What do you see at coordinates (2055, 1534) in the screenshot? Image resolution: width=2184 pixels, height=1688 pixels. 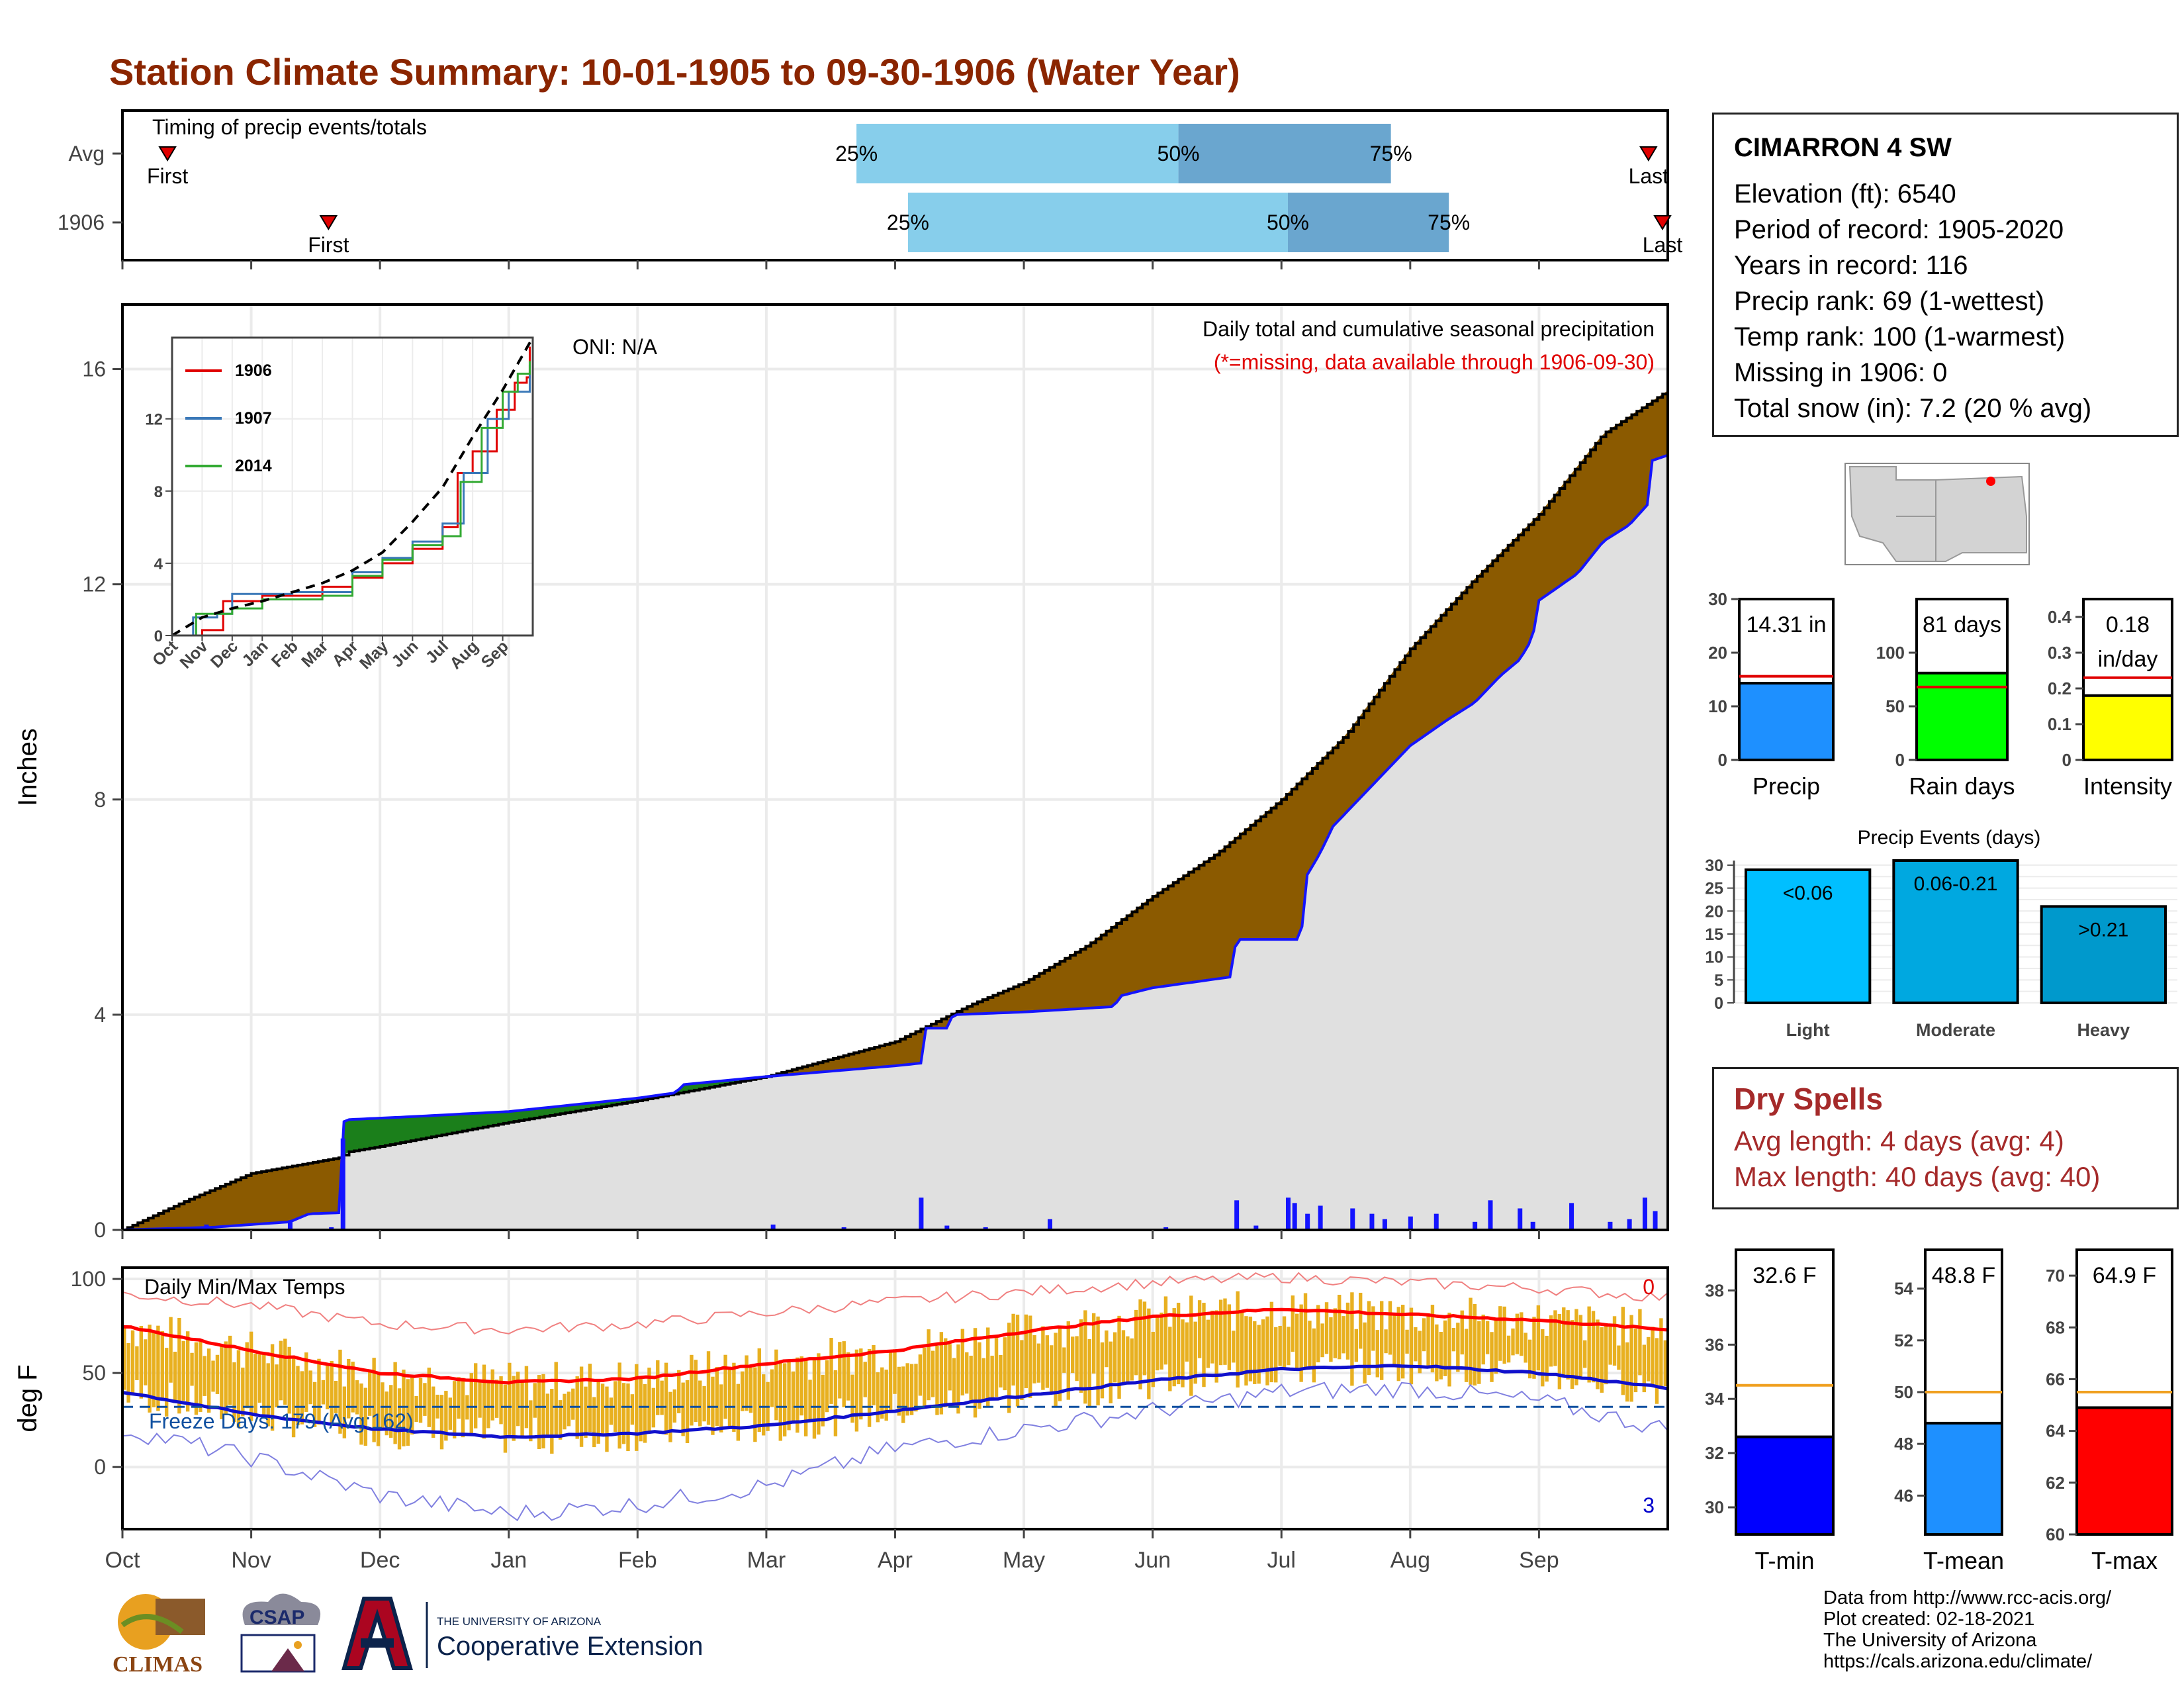 I see `tmax-summary-y-tick-label: 60` at bounding box center [2055, 1534].